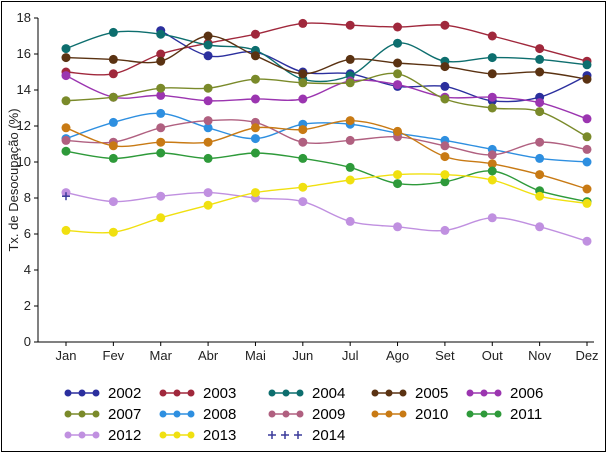 The height and width of the screenshot is (455, 609). Describe the element at coordinates (350, 355) in the screenshot. I see `x-tick-label: Jul` at that location.